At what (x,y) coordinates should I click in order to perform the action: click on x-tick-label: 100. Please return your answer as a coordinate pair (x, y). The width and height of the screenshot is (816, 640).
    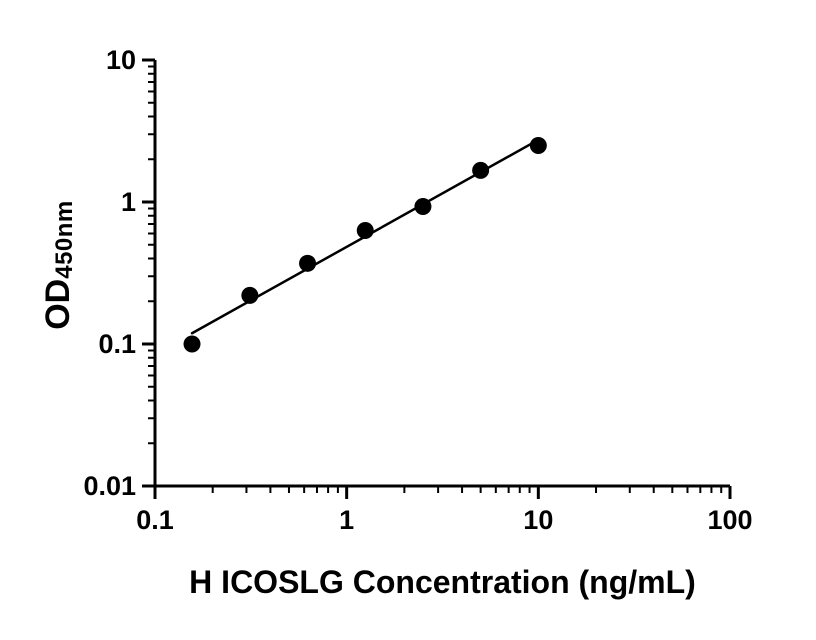
    Looking at the image, I should click on (729, 520).